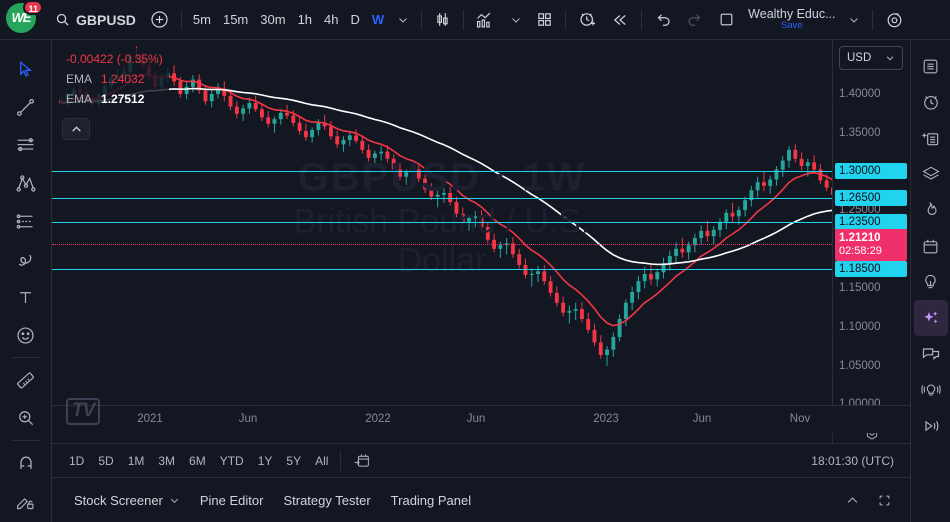  What do you see at coordinates (26, 418) in the screenshot?
I see `zoom-in-icon` at bounding box center [26, 418].